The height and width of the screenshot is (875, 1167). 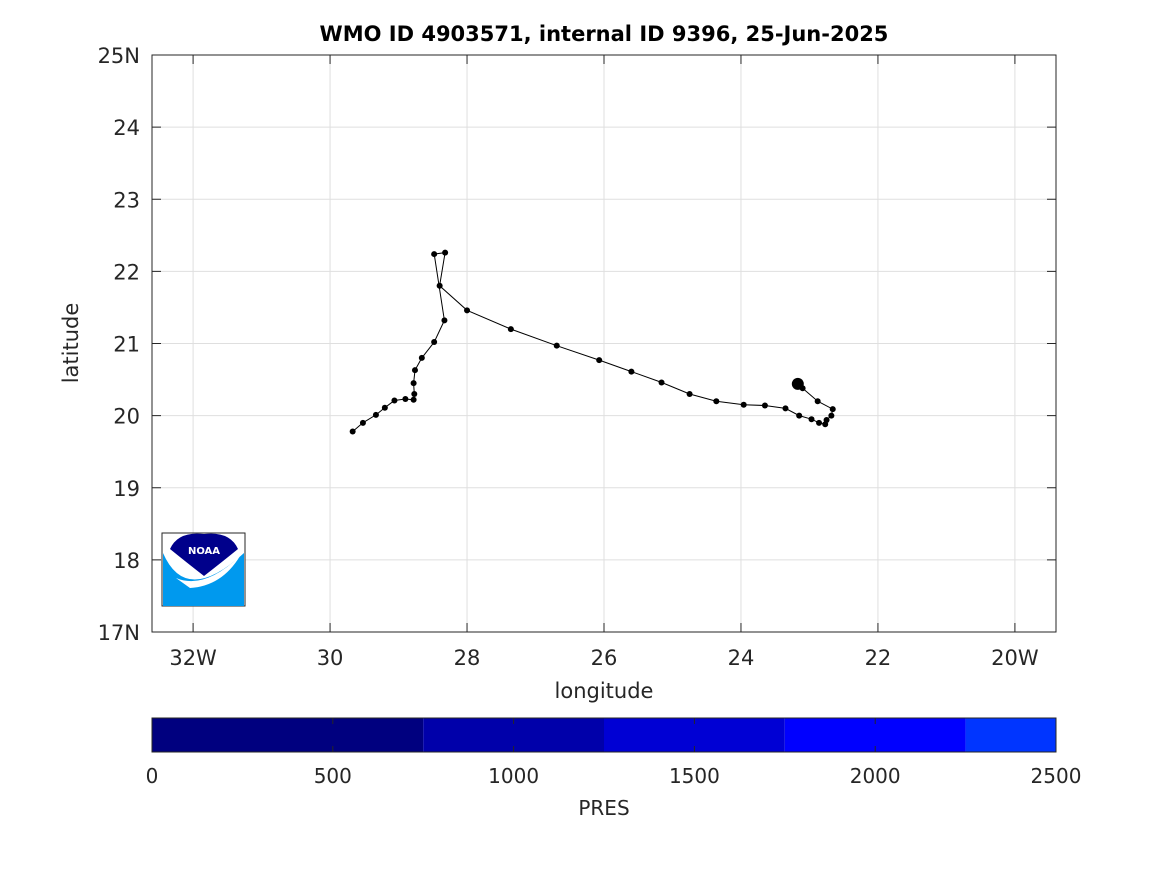 I want to click on x-tick-label: 28, so click(x=467, y=658).